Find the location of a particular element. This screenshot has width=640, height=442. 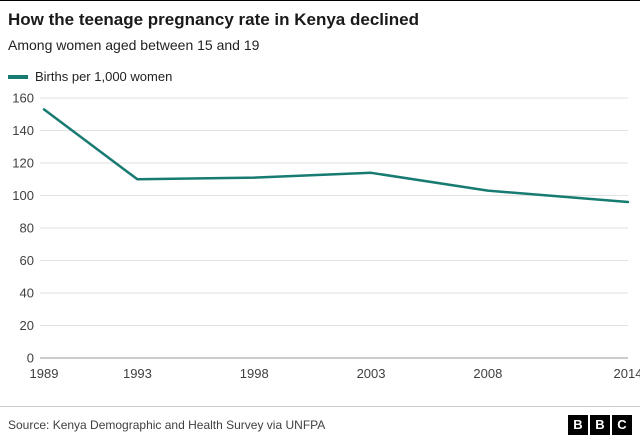

y-tick-label: 160 is located at coordinates (23, 98).